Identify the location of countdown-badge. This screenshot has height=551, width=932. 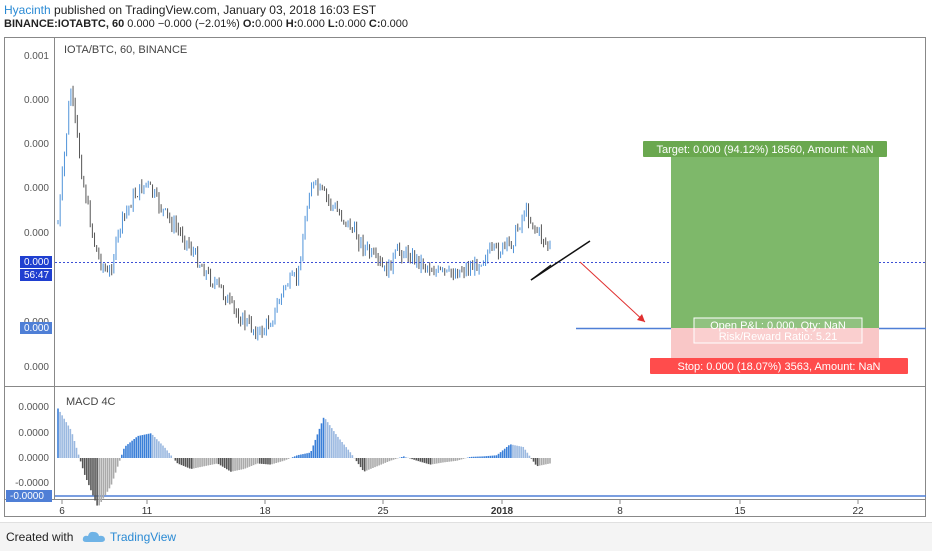
(36, 275).